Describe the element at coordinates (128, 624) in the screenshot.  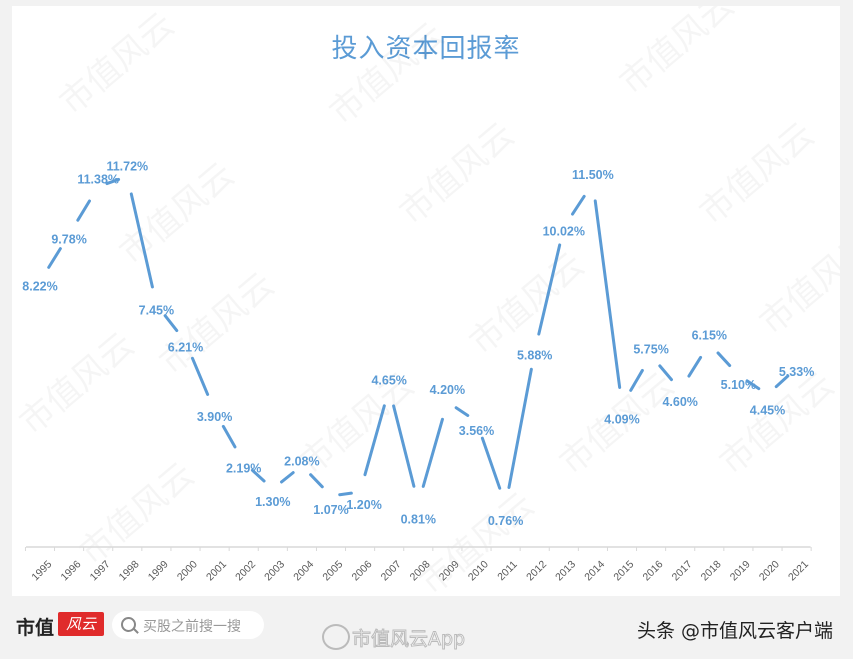
I see `search-icon` at that location.